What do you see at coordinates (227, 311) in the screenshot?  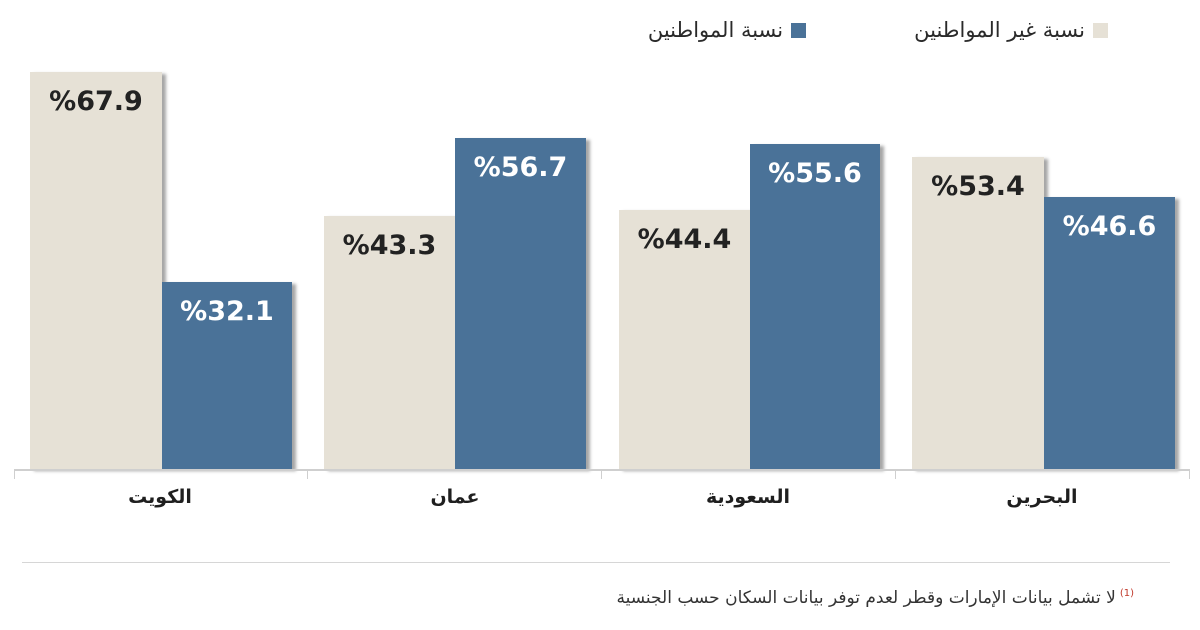 I see `bar-value-label: %32.1` at bounding box center [227, 311].